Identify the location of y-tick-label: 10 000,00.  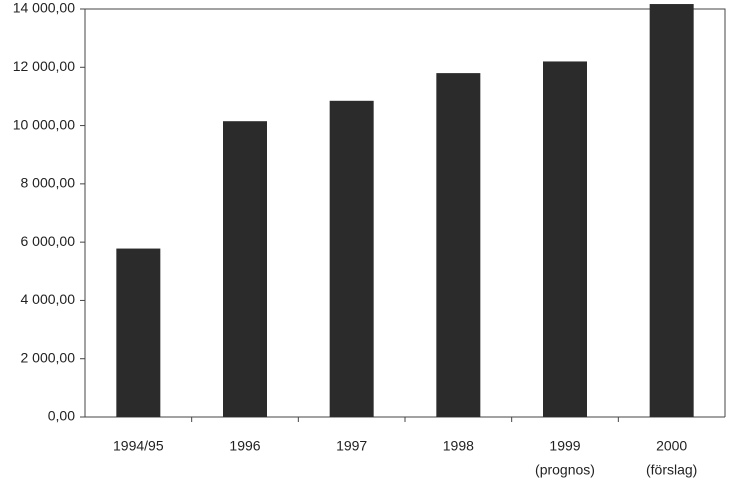
(44, 124).